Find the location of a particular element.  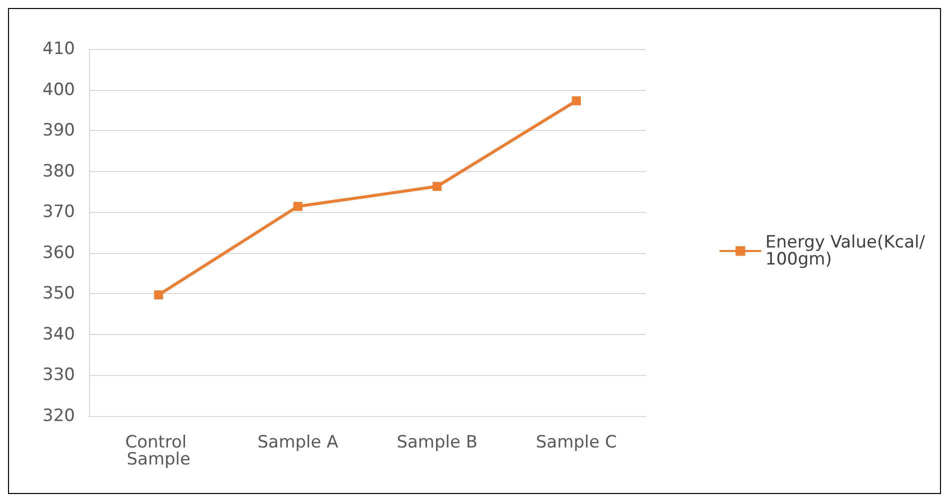

legend-label: Energy Value(Kcal/100gm) is located at coordinates (845, 251).